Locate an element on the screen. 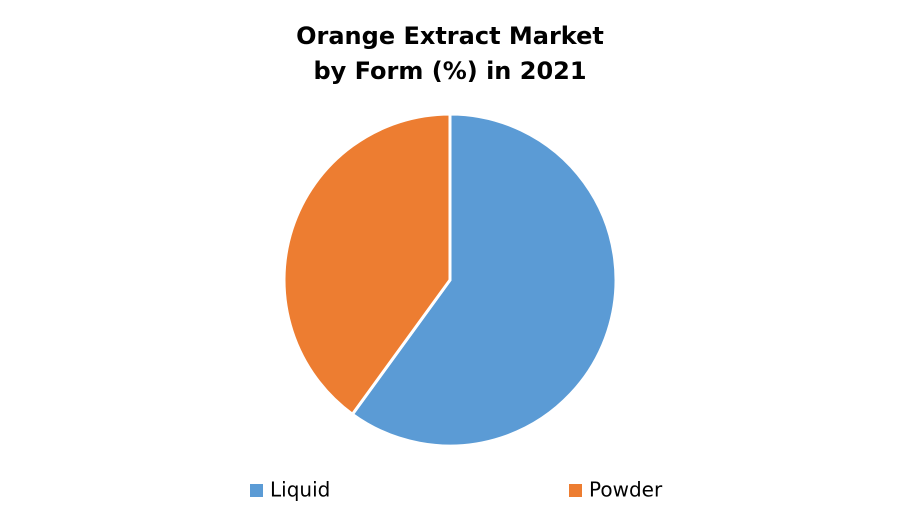 This screenshot has height=525, width=900. legend-label: Powder is located at coordinates (626, 490).